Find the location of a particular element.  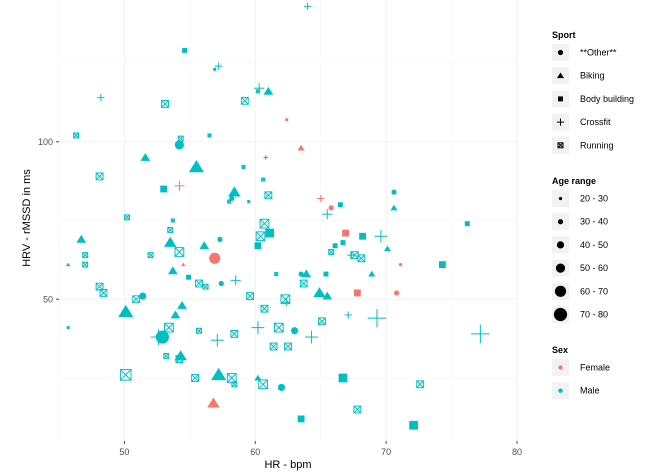

x-tick-label: 80 is located at coordinates (517, 452).